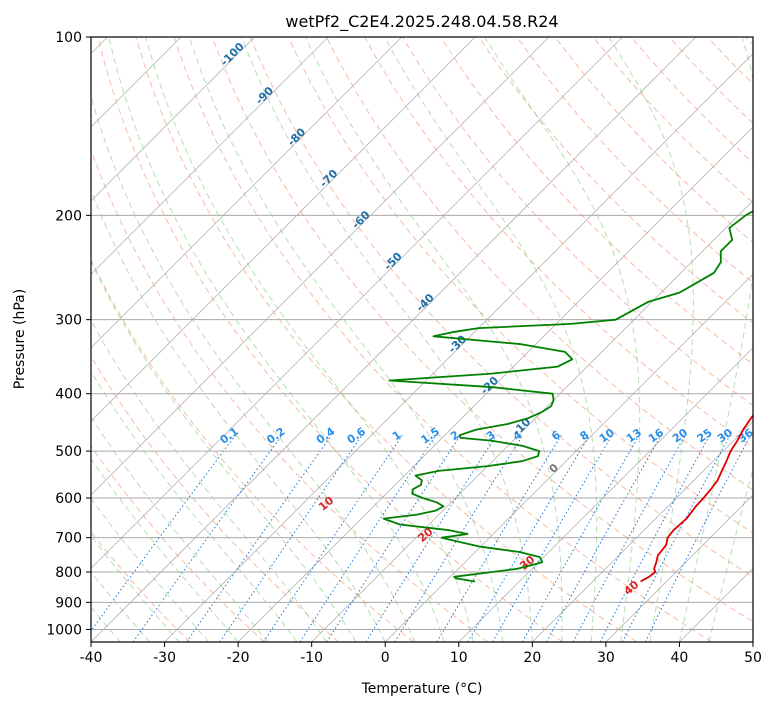 The height and width of the screenshot is (708, 775). Describe the element at coordinates (459, 658) in the screenshot. I see `x-tick-label: 10` at that location.